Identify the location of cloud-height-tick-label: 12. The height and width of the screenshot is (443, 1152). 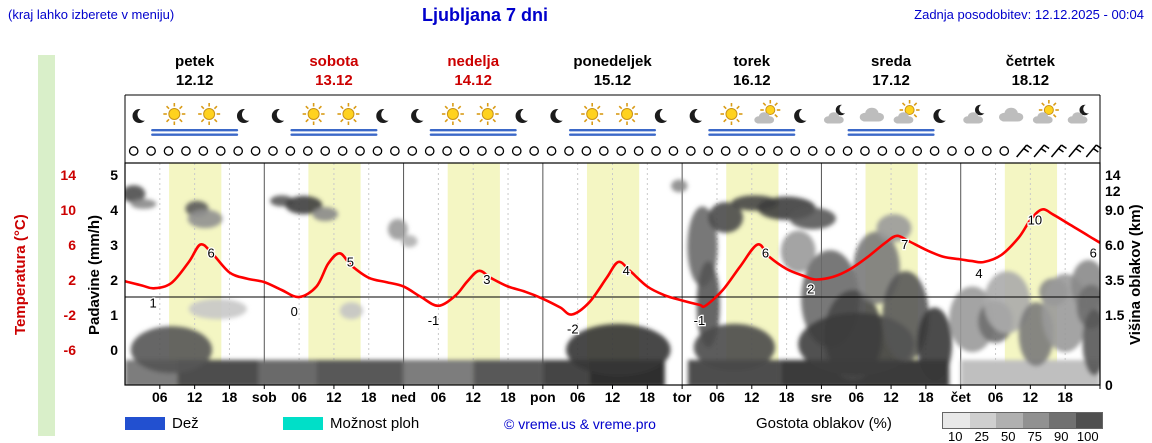
(1113, 191).